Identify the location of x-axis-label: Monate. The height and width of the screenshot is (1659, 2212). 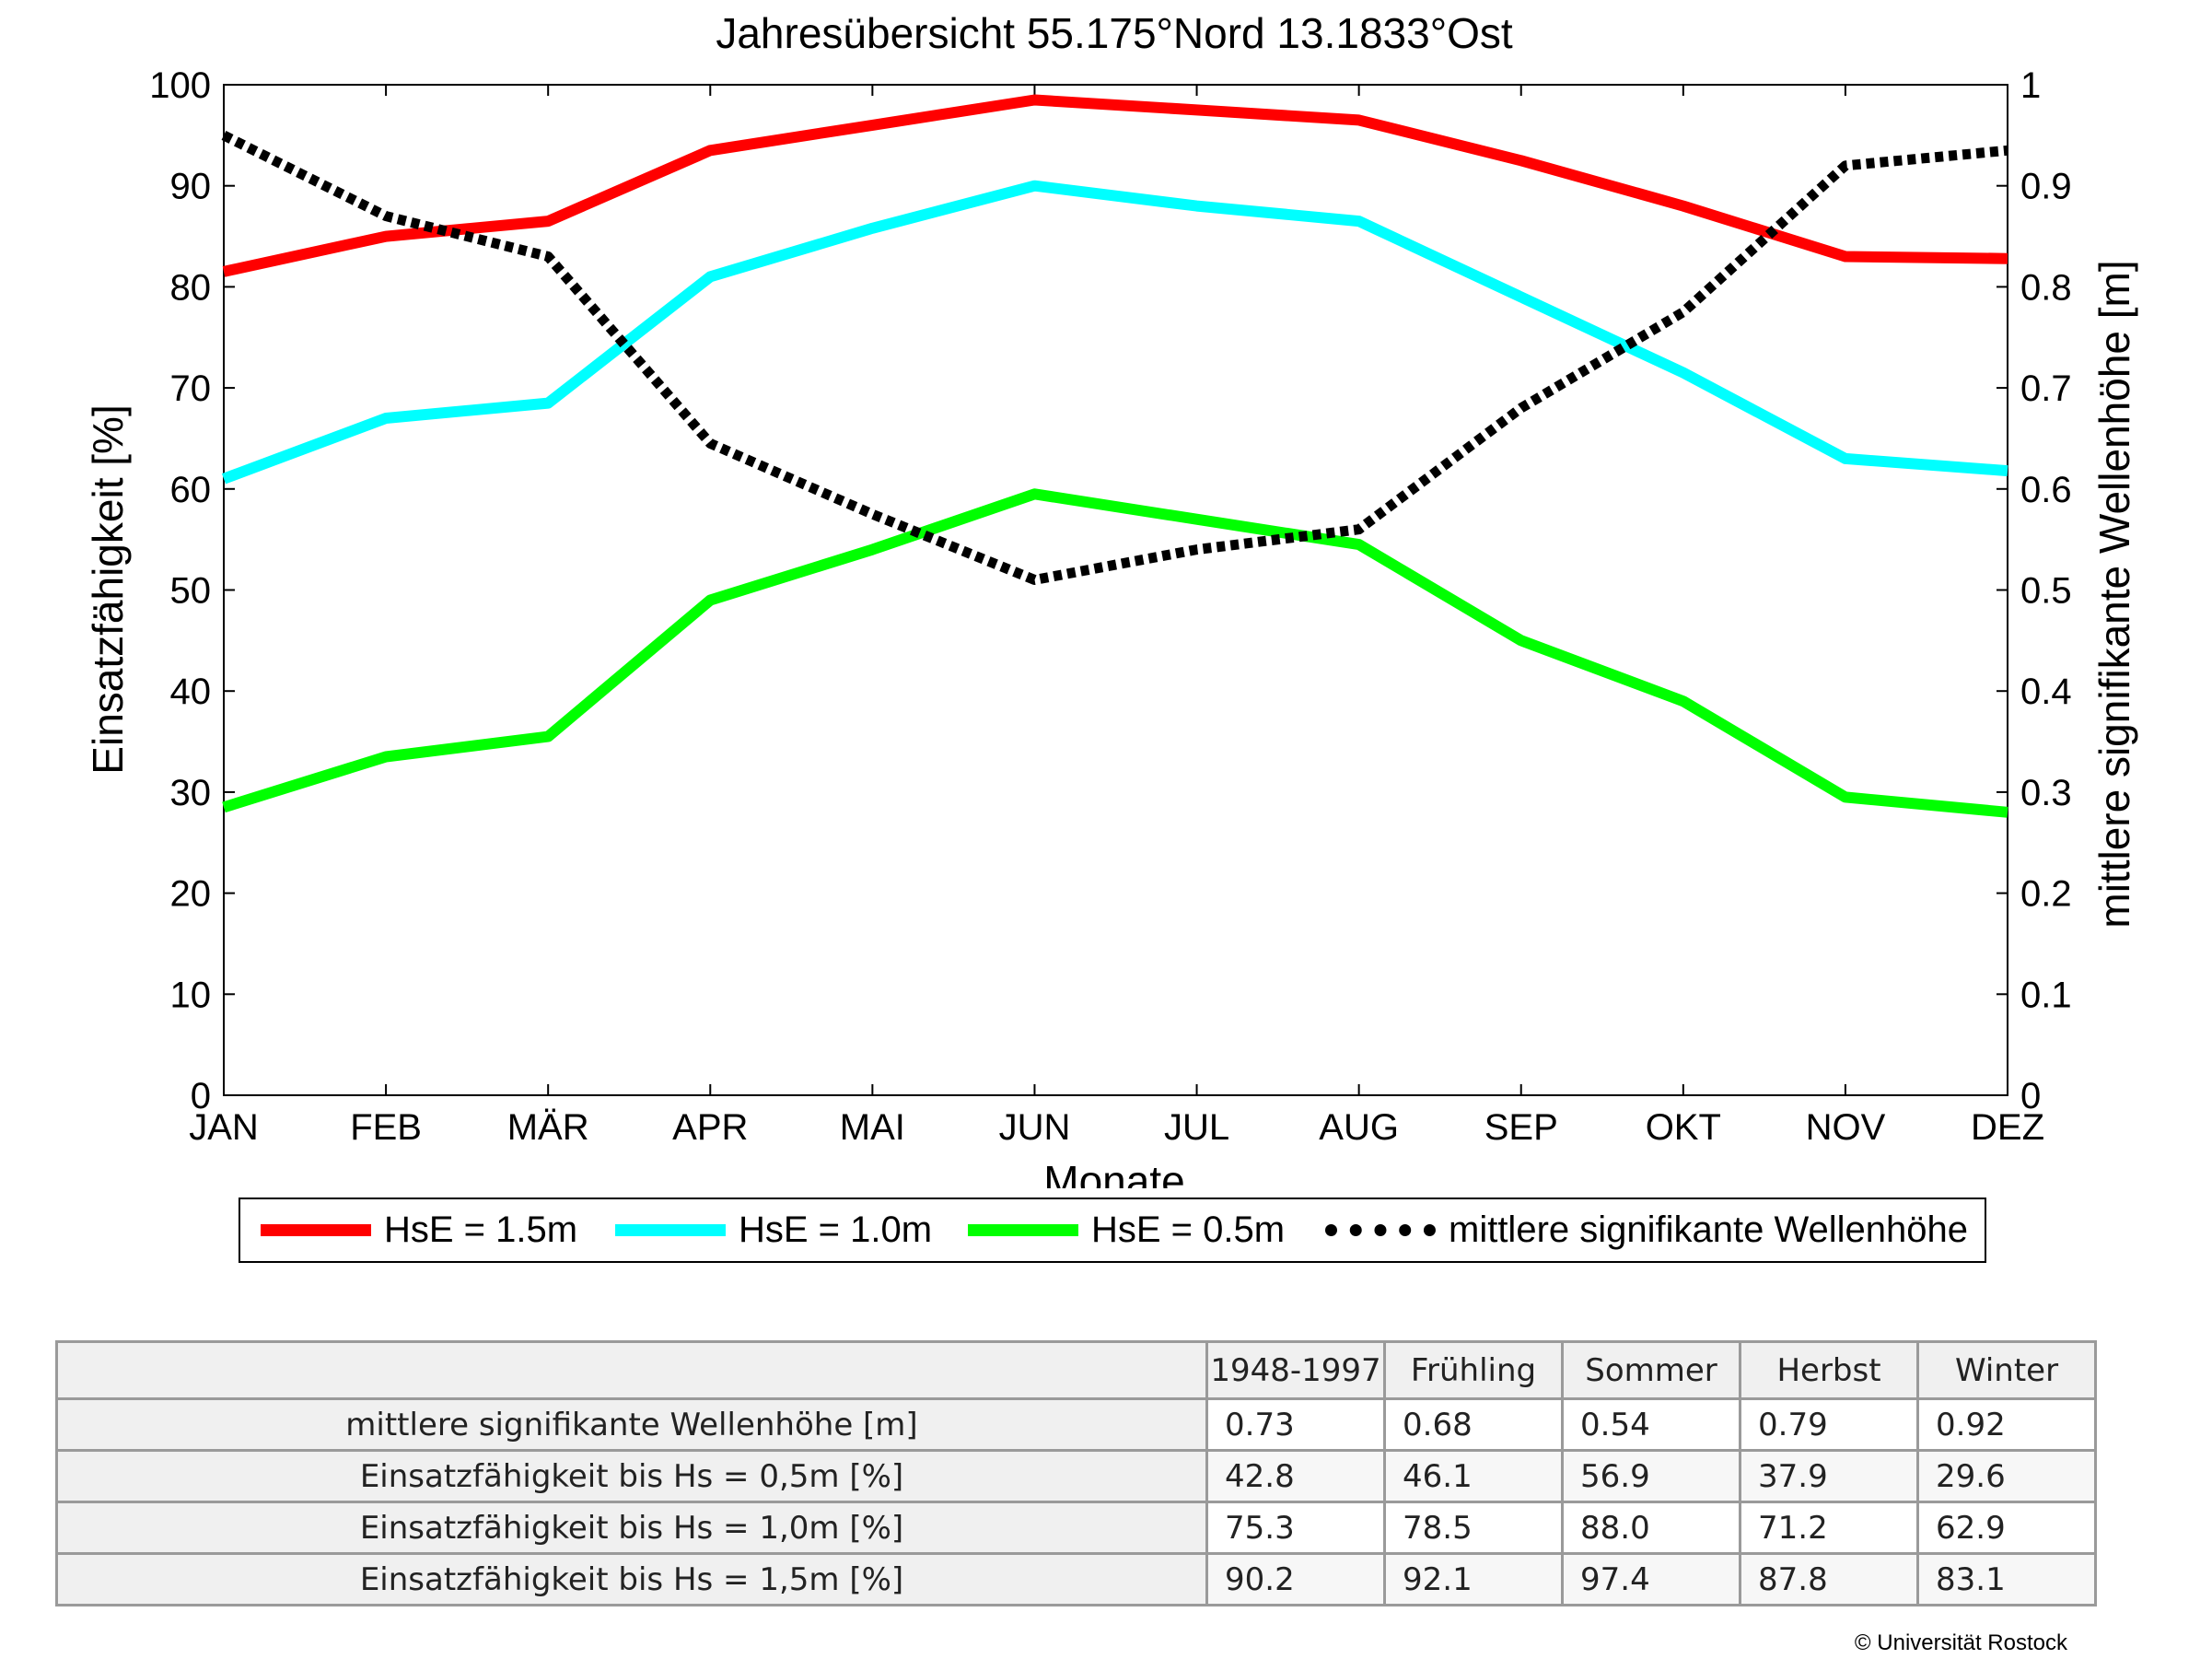
(1114, 1172).